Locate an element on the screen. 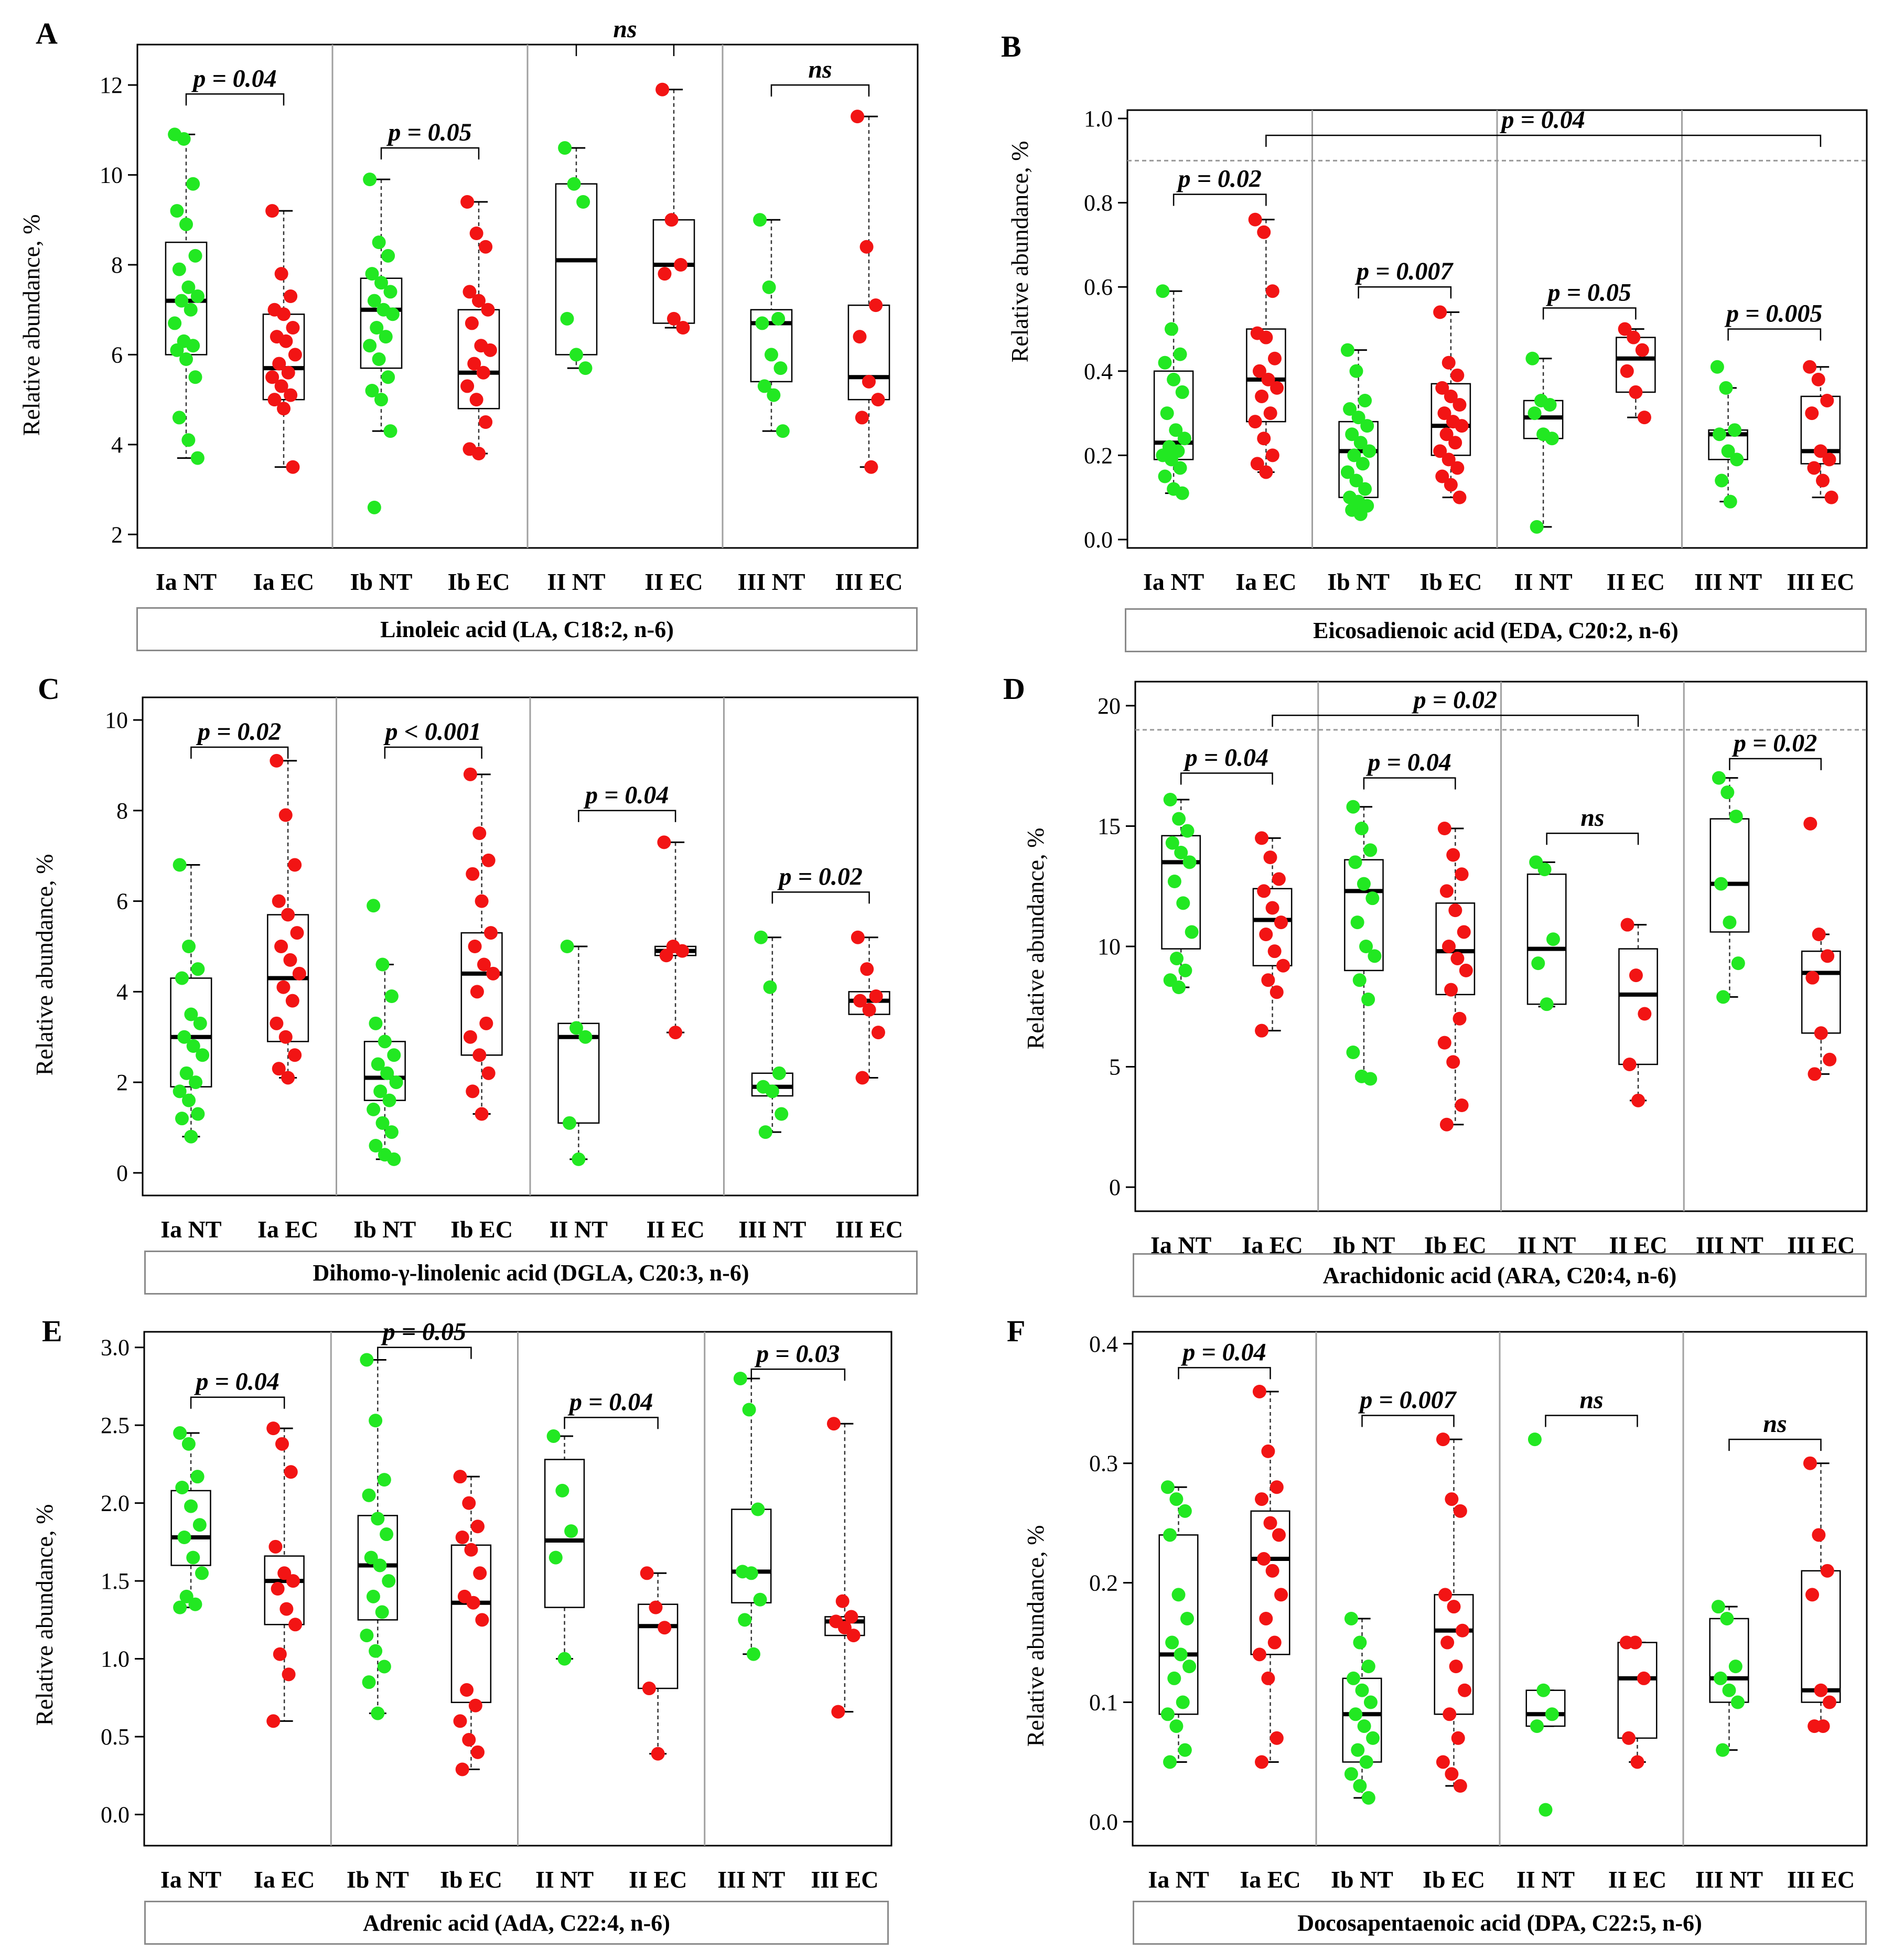 This screenshot has height=1950, width=1904. x-tick-label: II EC is located at coordinates (1637, 1879).